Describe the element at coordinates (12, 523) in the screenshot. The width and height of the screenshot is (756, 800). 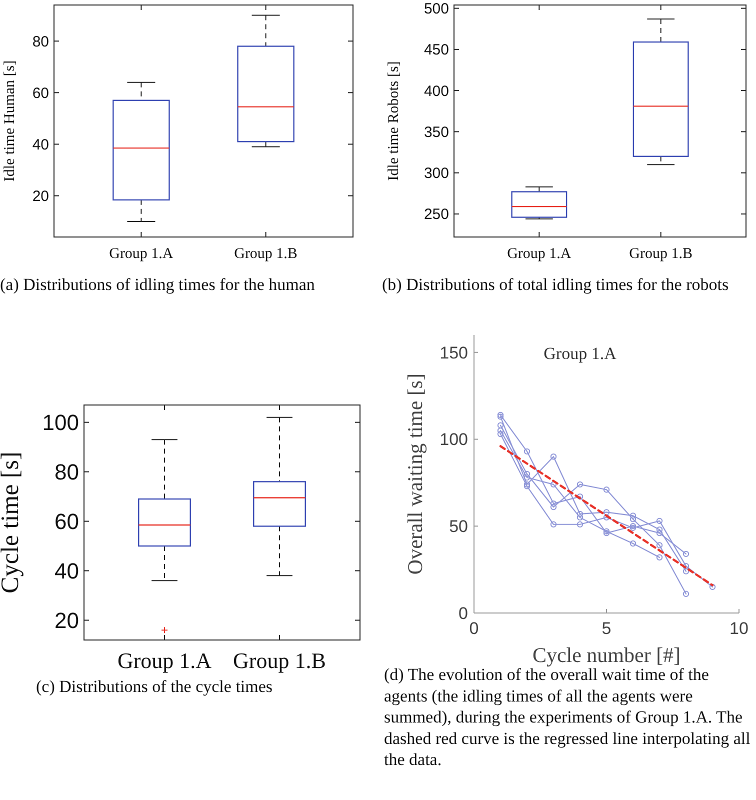
I see `y-axis-title: Cycle time [s]` at that location.